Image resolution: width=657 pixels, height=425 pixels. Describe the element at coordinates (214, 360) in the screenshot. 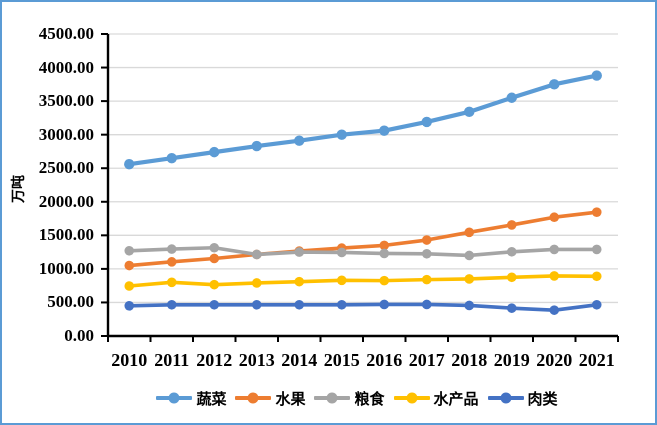

I see `x-tick-label: 2012` at that location.